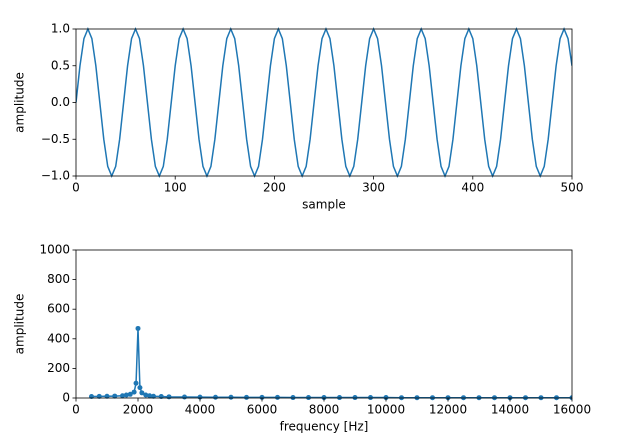 The image size is (617, 445). Describe the element at coordinates (58, 279) in the screenshot. I see `y-tick-label: 800` at that location.